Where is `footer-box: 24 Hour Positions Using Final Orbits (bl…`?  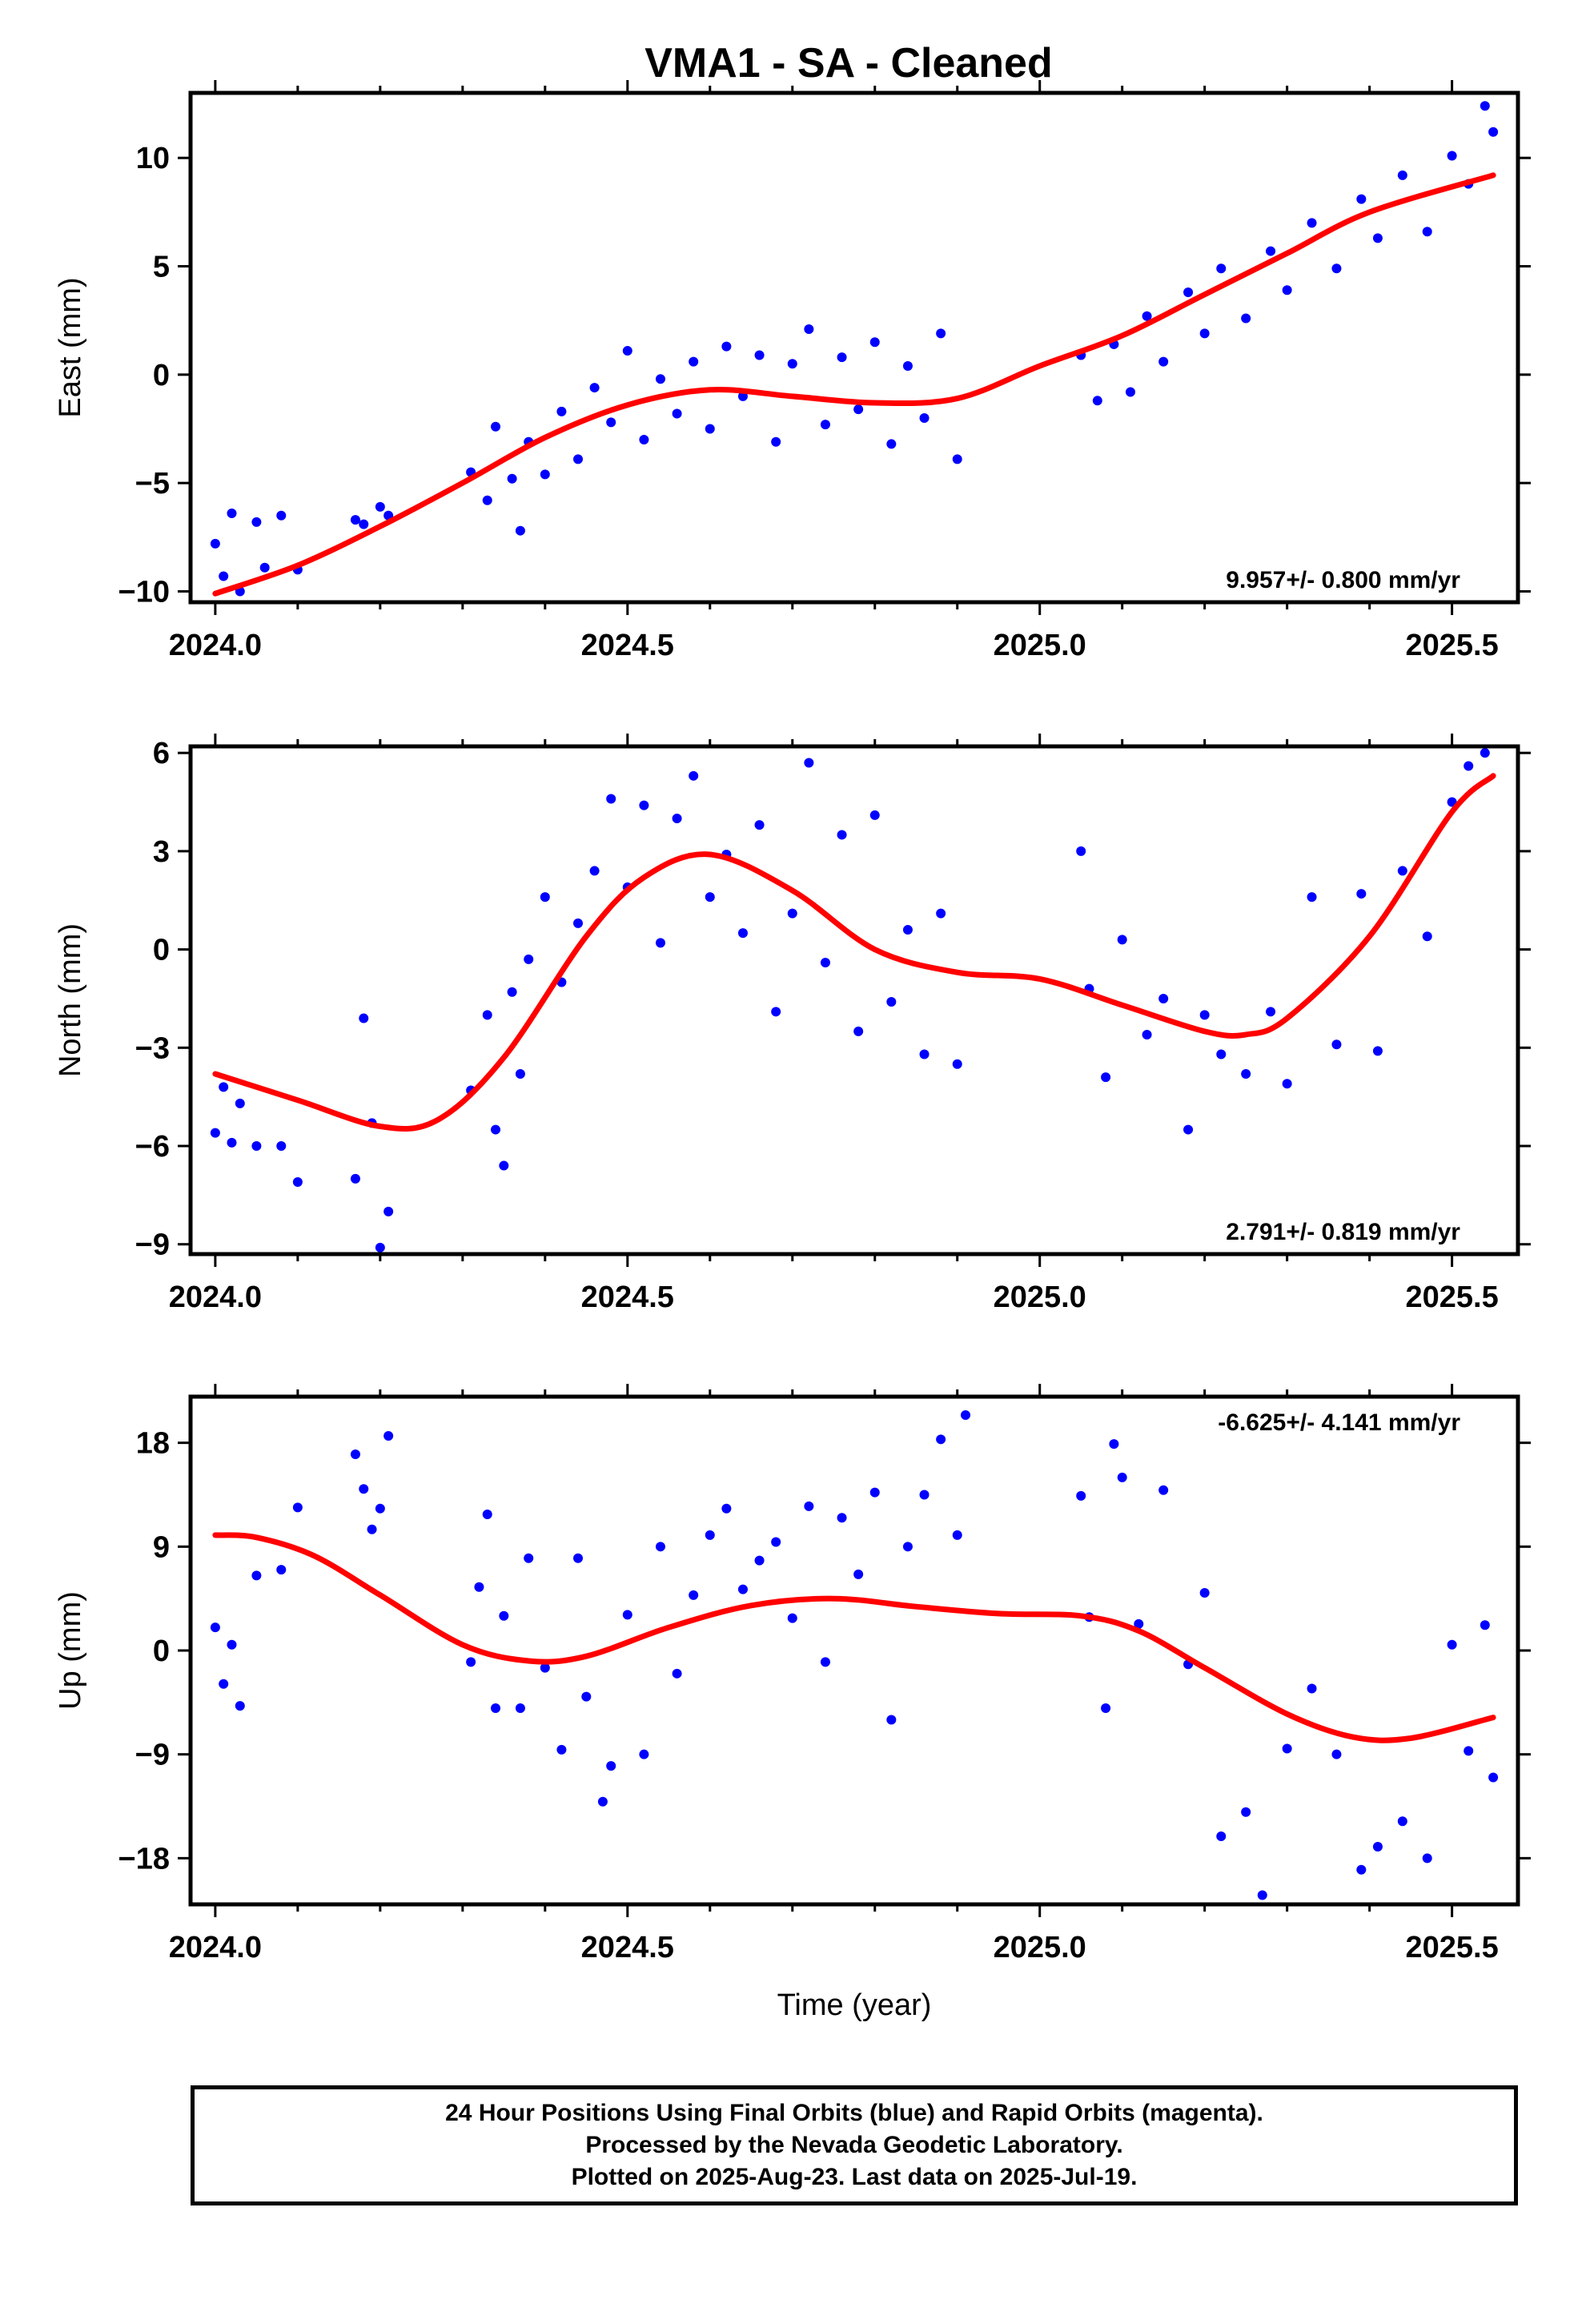 footer-box: 24 Hour Positions Using Final Orbits (bl… is located at coordinates (854, 2145).